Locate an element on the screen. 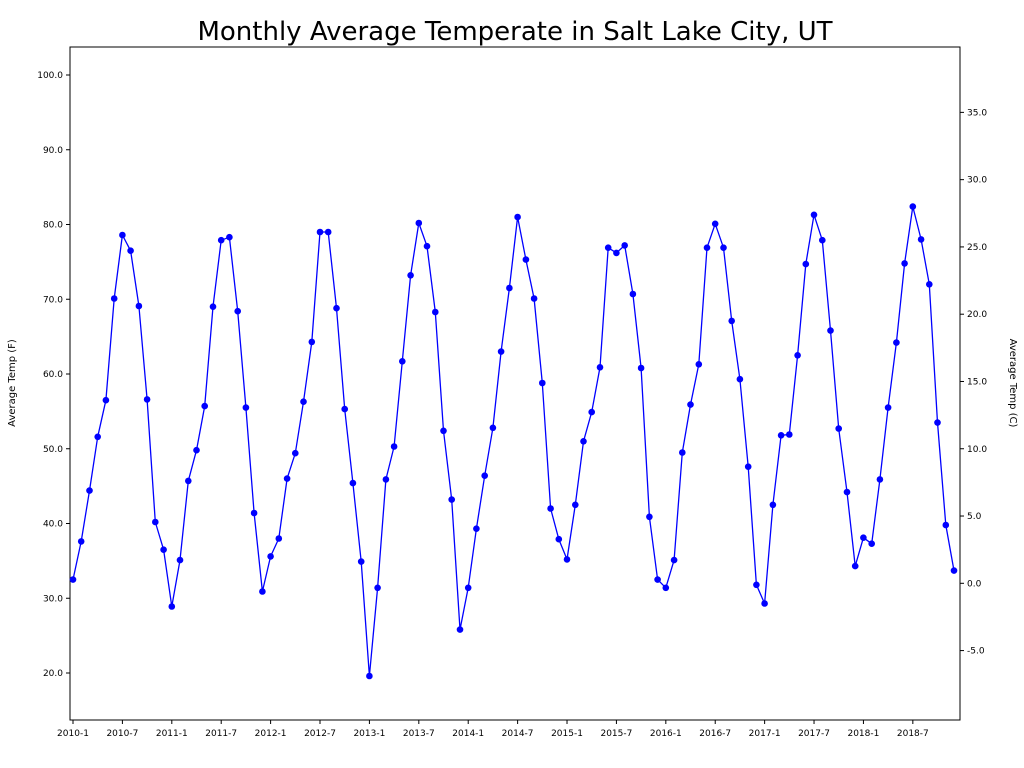 This screenshot has height=768, width=1024. left-y-tick-label: 90.0 is located at coordinates (53, 151).